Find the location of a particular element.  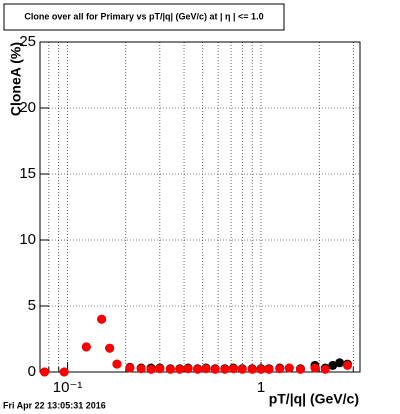

y-axis-label: CloneA (%) is located at coordinates (16, 79).